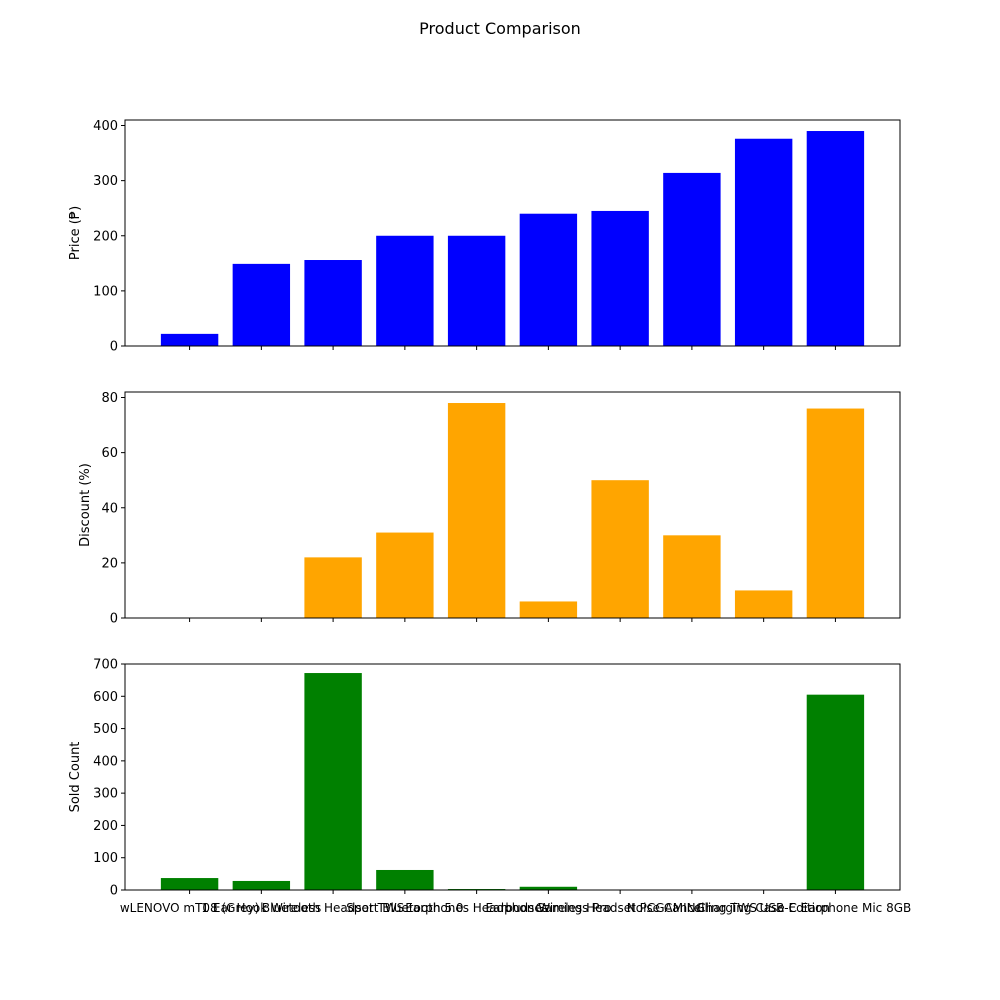 Image resolution: width=1000 pixels, height=1000 pixels. What do you see at coordinates (404, 908) in the screenshot?
I see `x-tick-label: Sport Bluetooth 5.0` at bounding box center [404, 908].